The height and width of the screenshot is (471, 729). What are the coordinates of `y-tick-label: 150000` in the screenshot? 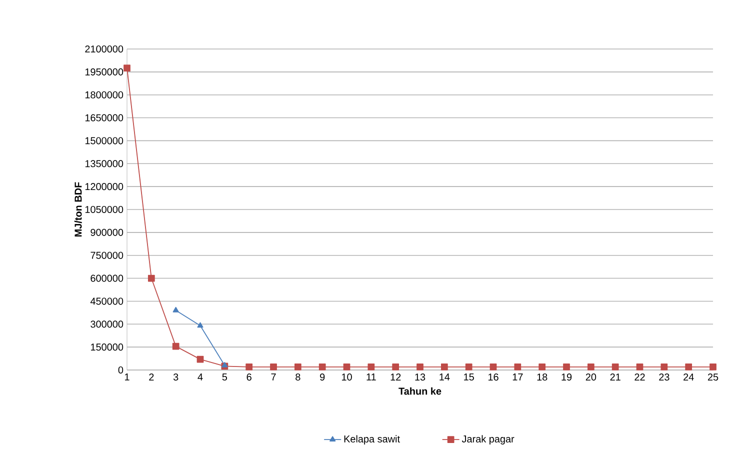 It's located at (107, 347).